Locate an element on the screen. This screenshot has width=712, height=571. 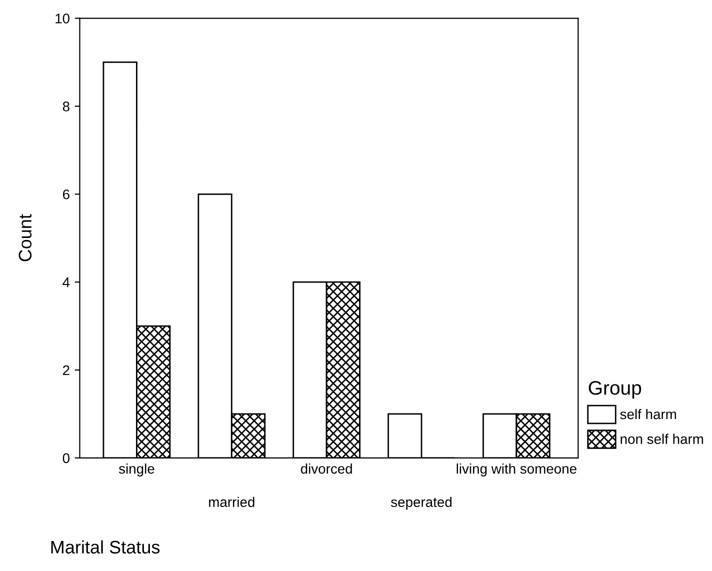
x-axis-title: Marital Status is located at coordinates (105, 547).